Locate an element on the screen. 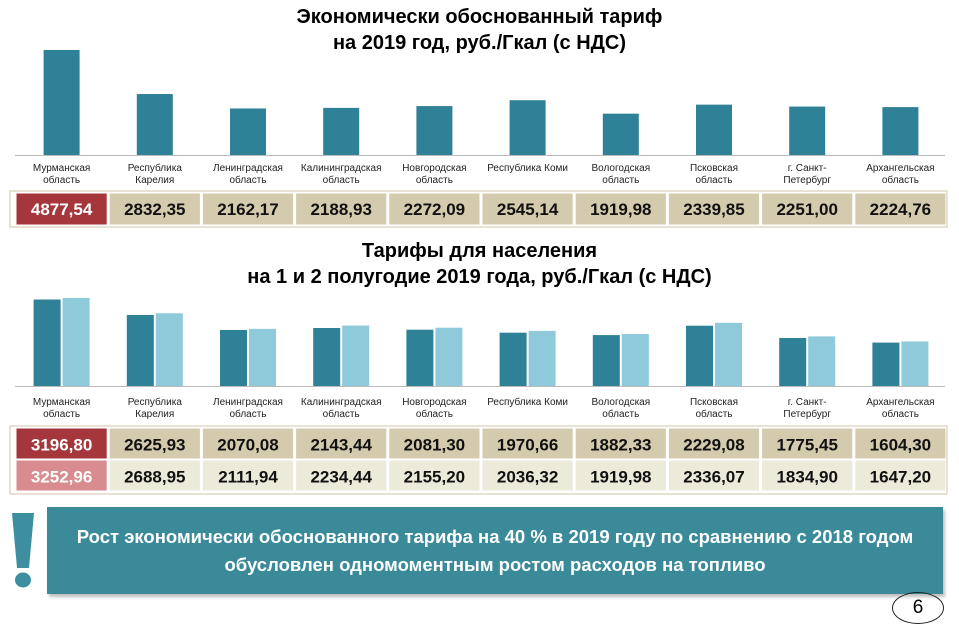 The image size is (959, 629). chart1-value-label: 2251,00 is located at coordinates (806, 209).